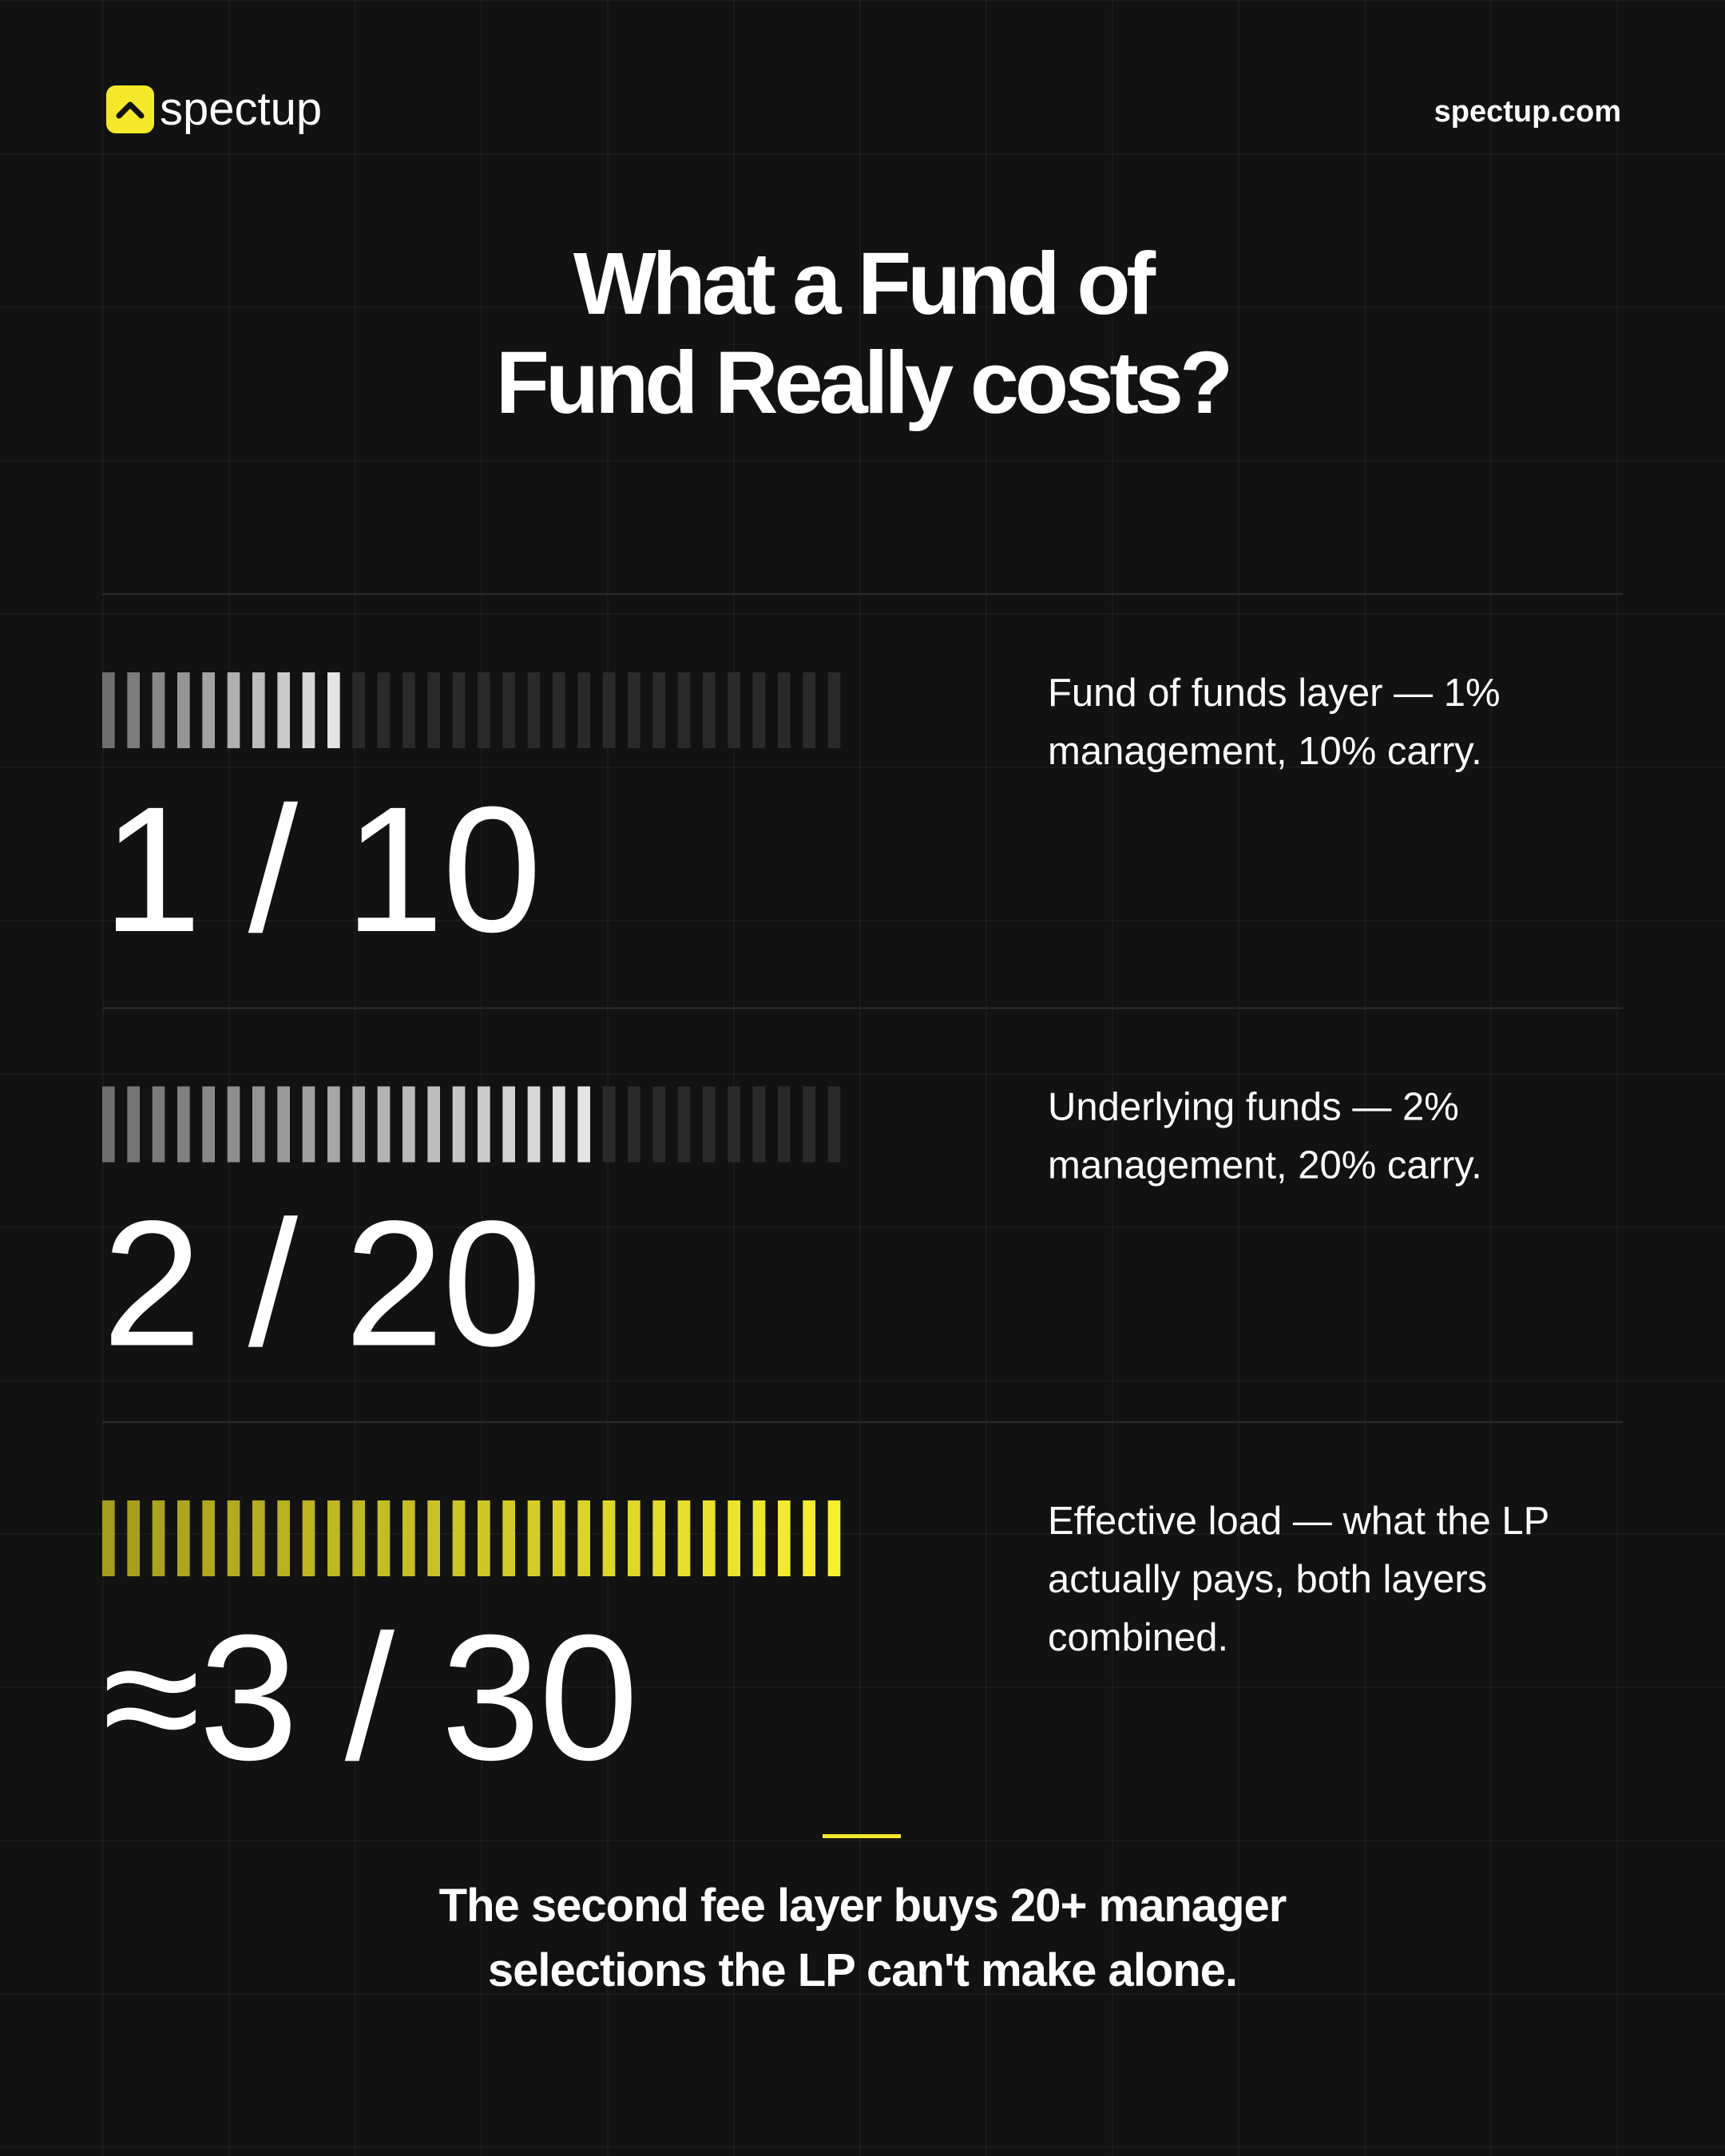 The height and width of the screenshot is (2156, 1725). I want to click on figure: ≈3 / 30, so click(369, 1697).